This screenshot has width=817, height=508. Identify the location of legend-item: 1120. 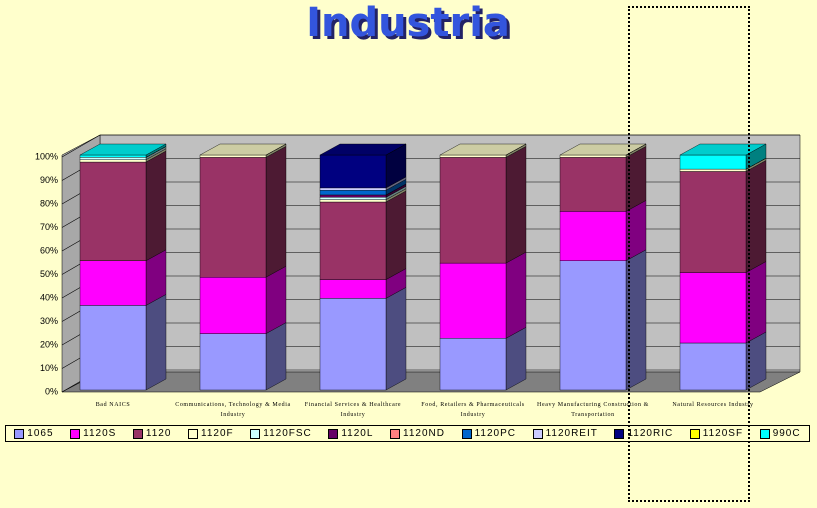
(152, 433).